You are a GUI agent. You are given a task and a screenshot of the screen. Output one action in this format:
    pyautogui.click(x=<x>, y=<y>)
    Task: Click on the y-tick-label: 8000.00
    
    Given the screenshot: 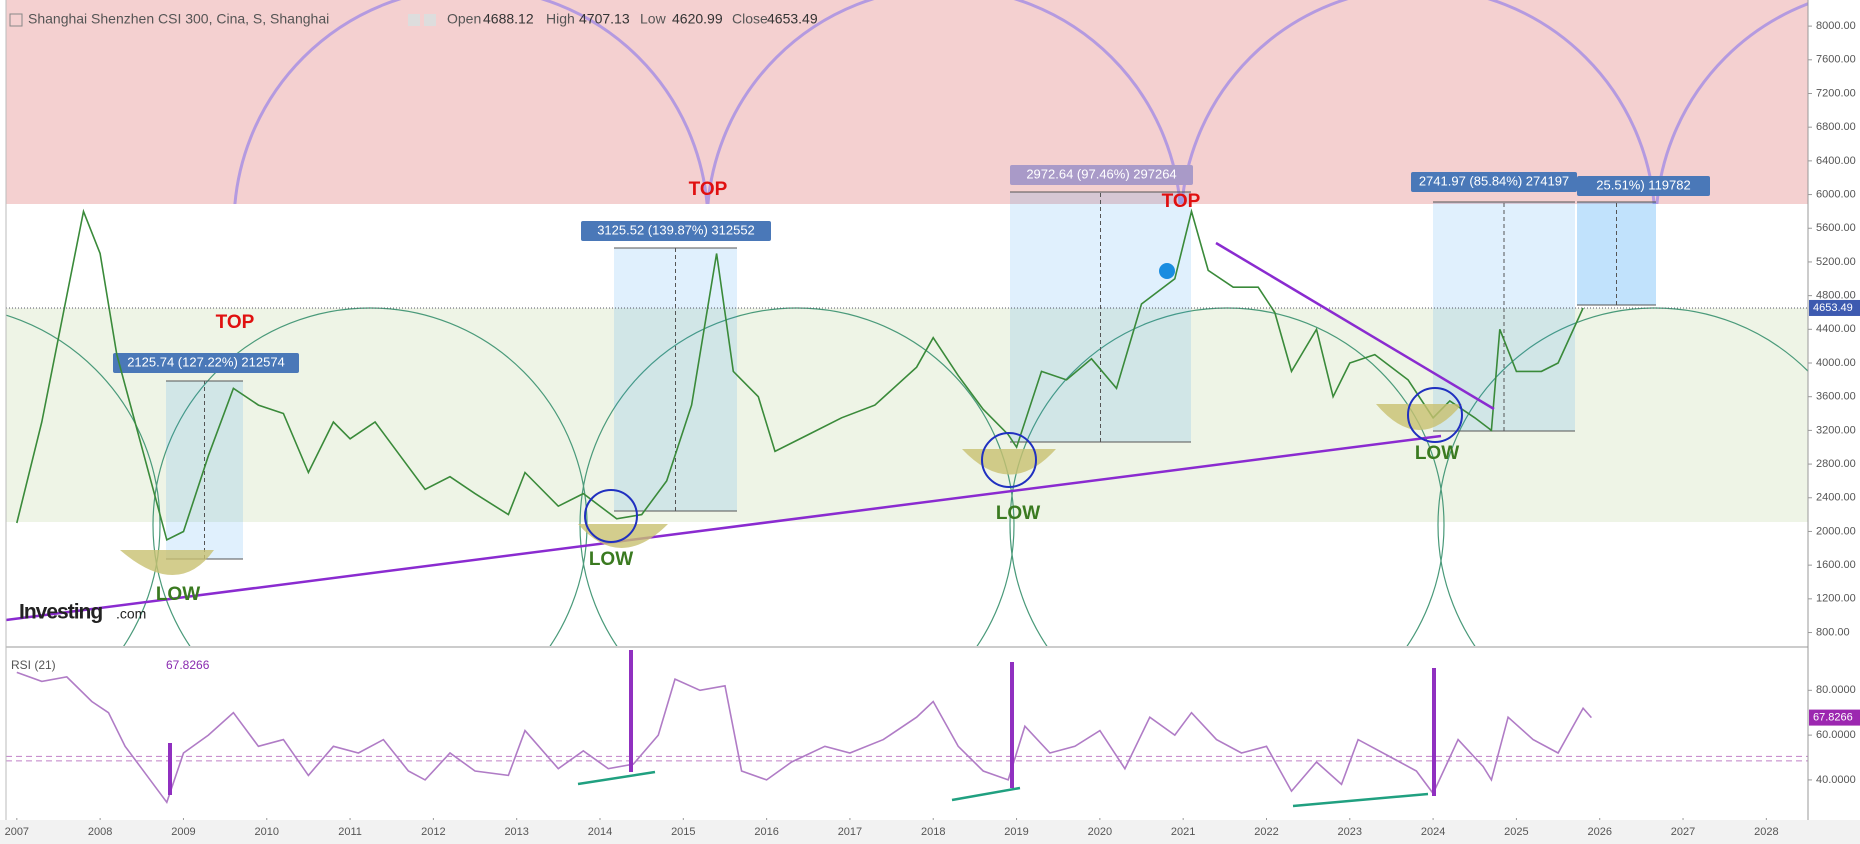 What is the action you would take?
    pyautogui.click(x=1836, y=26)
    